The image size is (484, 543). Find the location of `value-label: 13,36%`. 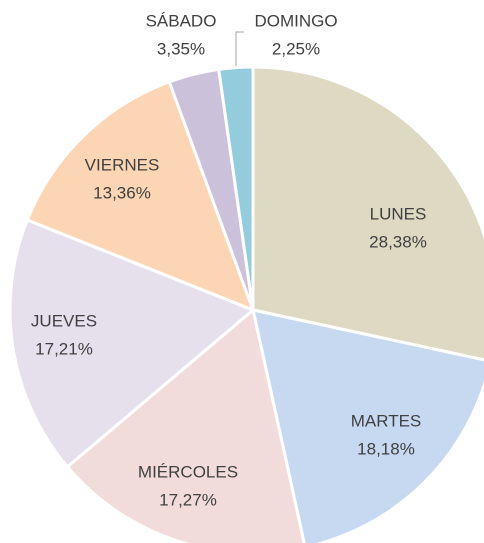

value-label: 13,36% is located at coordinates (122, 192).